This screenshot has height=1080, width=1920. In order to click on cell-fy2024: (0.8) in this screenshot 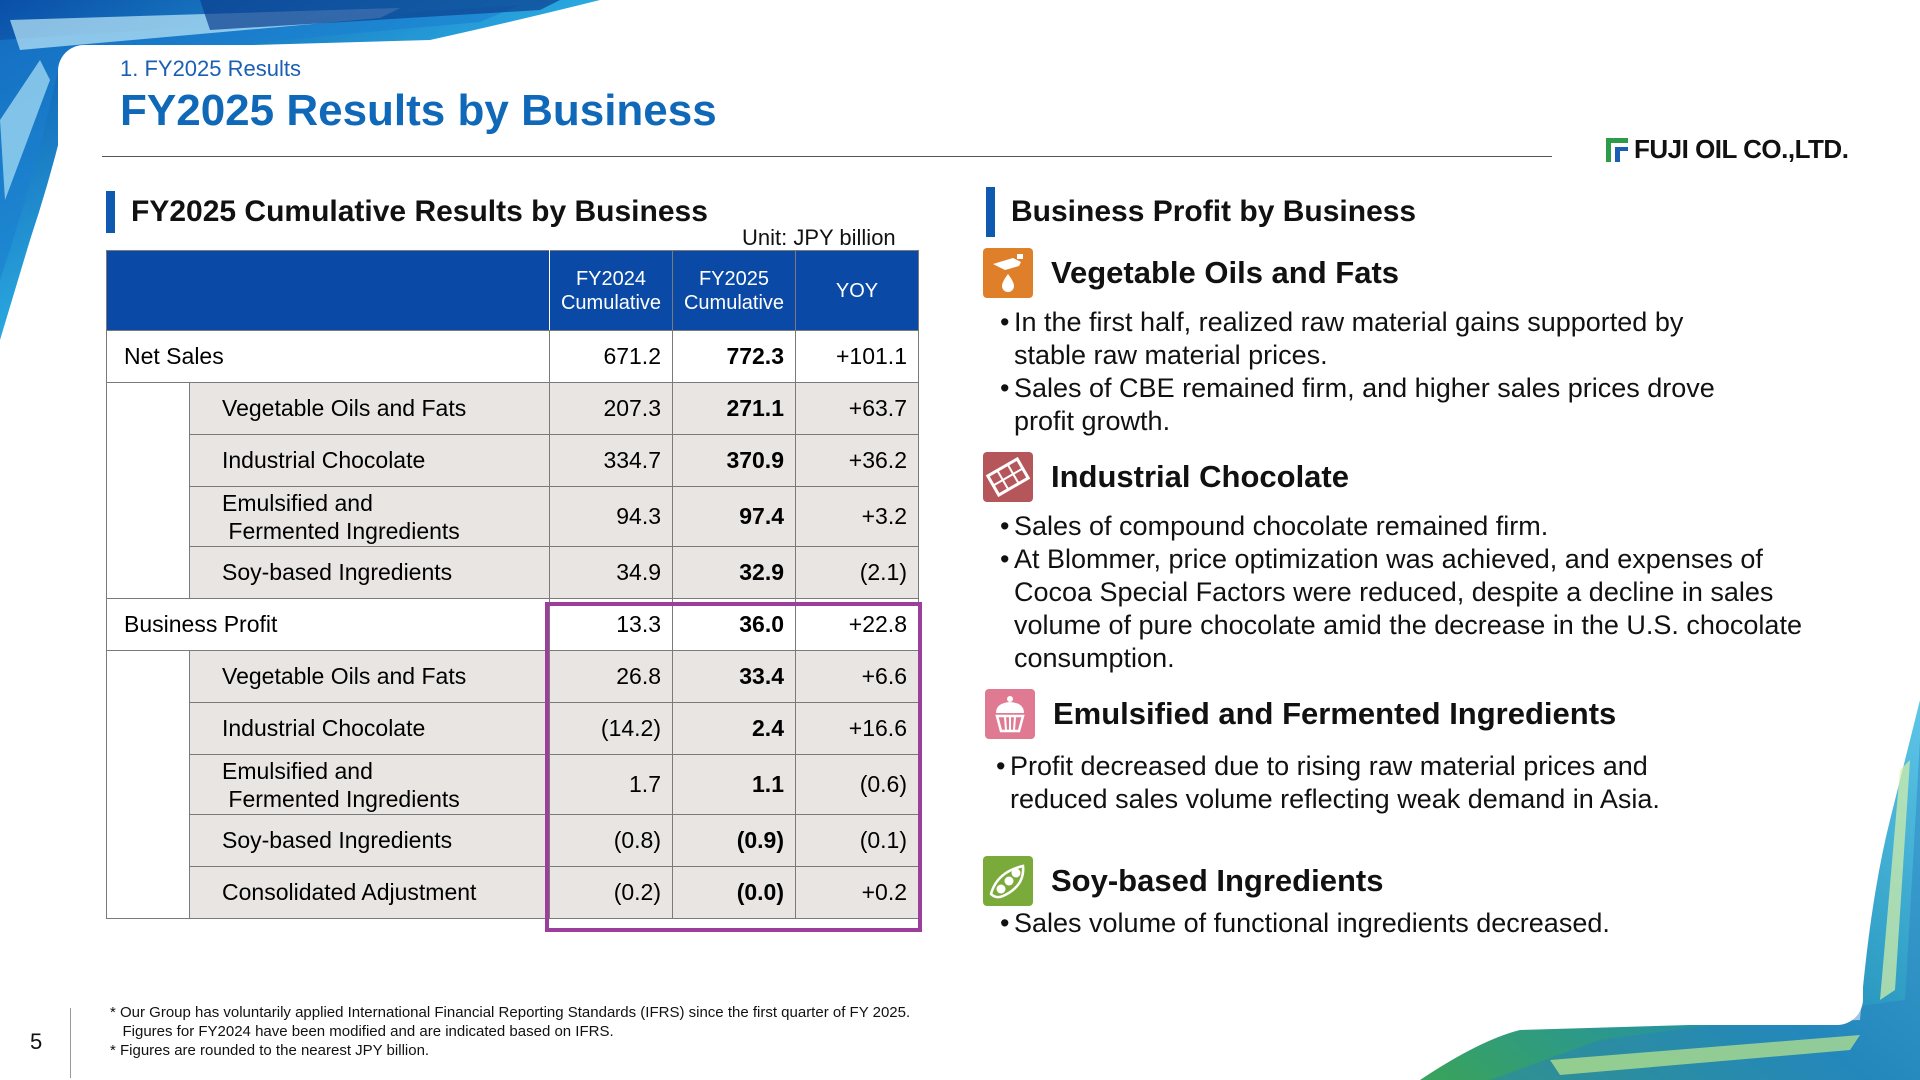, I will do `click(611, 840)`.